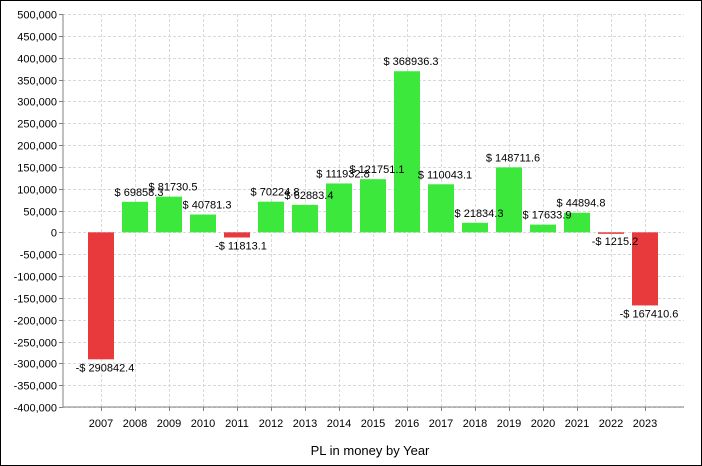 Image resolution: width=702 pixels, height=466 pixels. Describe the element at coordinates (169, 424) in the screenshot. I see `x-tick-label: 2009` at that location.